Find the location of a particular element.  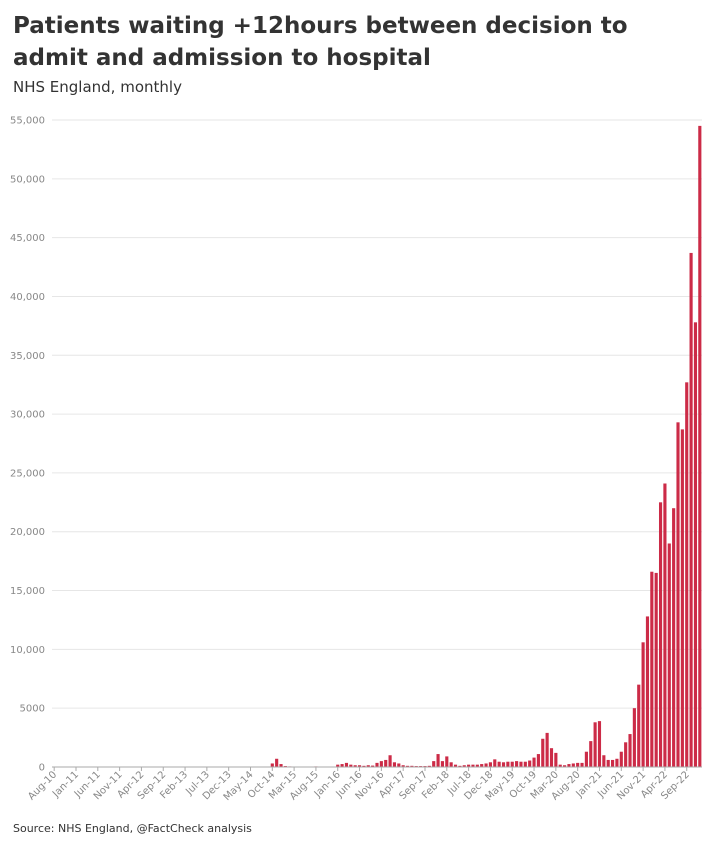

y-tick-label: 5000 is located at coordinates (32, 709).